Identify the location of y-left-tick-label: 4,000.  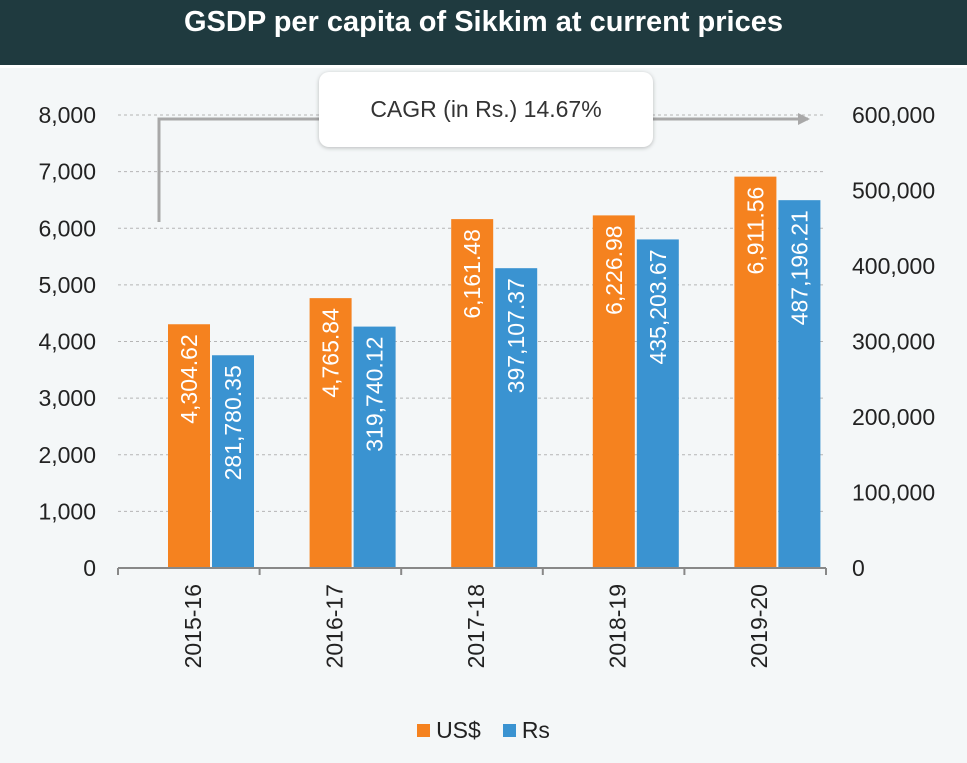
(67, 342).